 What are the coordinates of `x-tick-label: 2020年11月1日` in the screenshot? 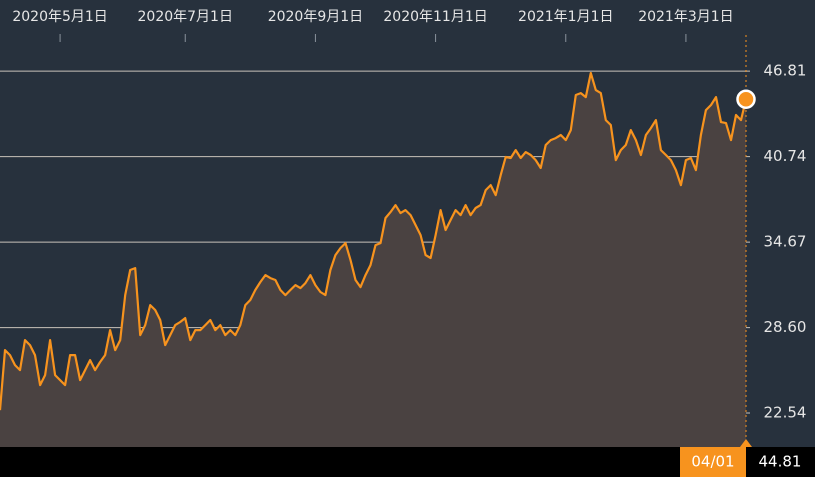 It's located at (435, 17).